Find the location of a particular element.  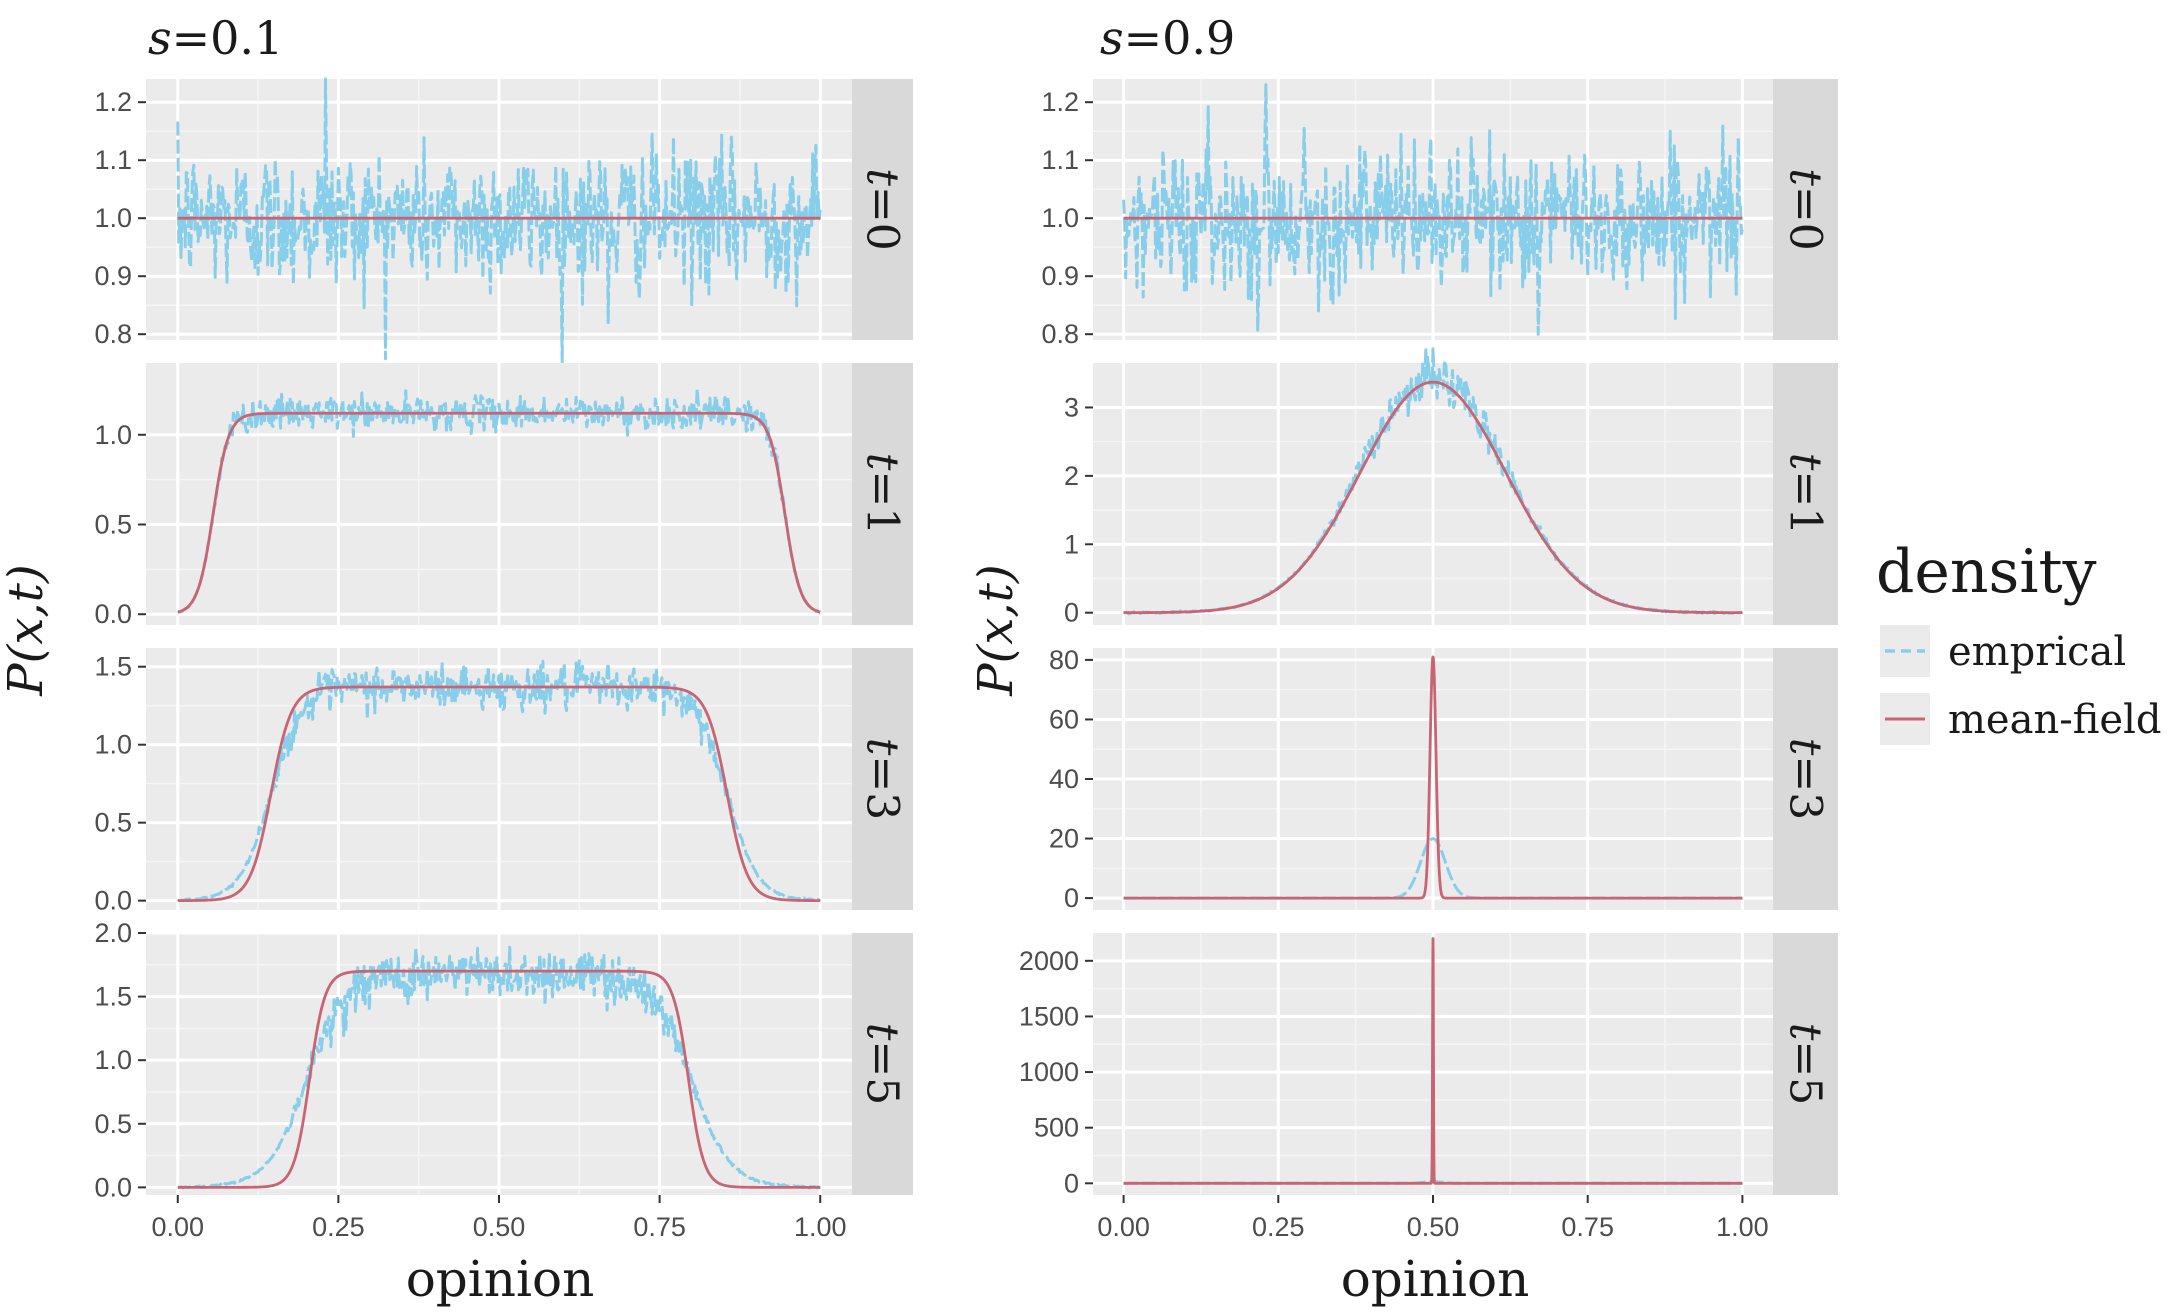

y-tick-label: 0.9 is located at coordinates (1060, 276).